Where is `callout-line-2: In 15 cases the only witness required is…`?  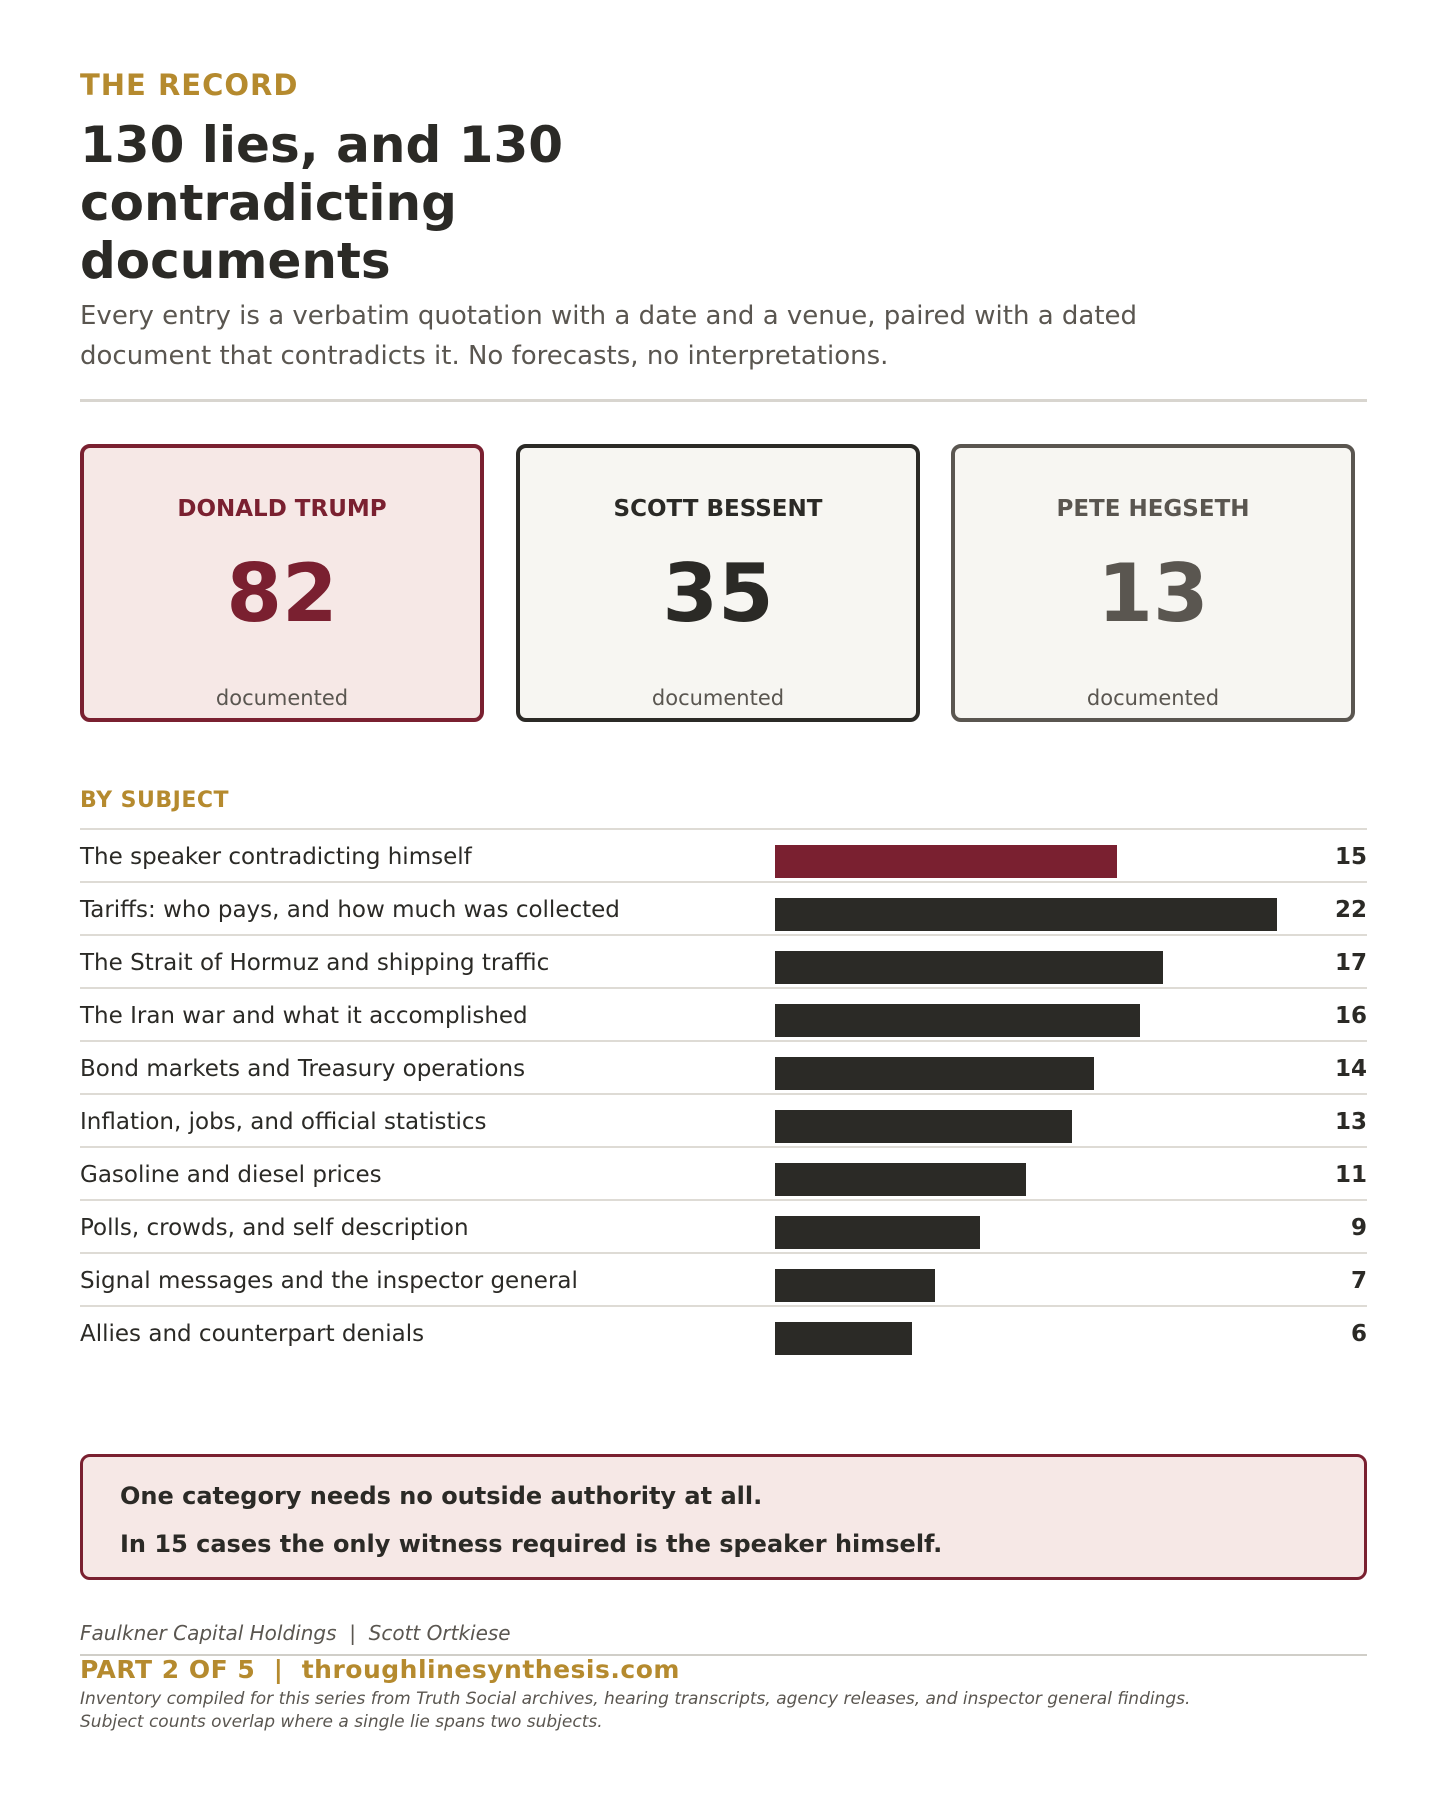
callout-line-2: In 15 cases the only witness required is… is located at coordinates (531, 1544).